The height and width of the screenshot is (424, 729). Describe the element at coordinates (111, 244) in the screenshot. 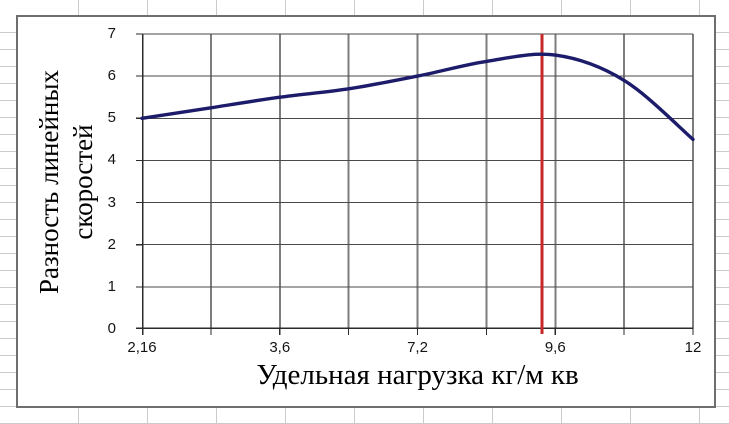

I see `y-tick-label: 2` at that location.